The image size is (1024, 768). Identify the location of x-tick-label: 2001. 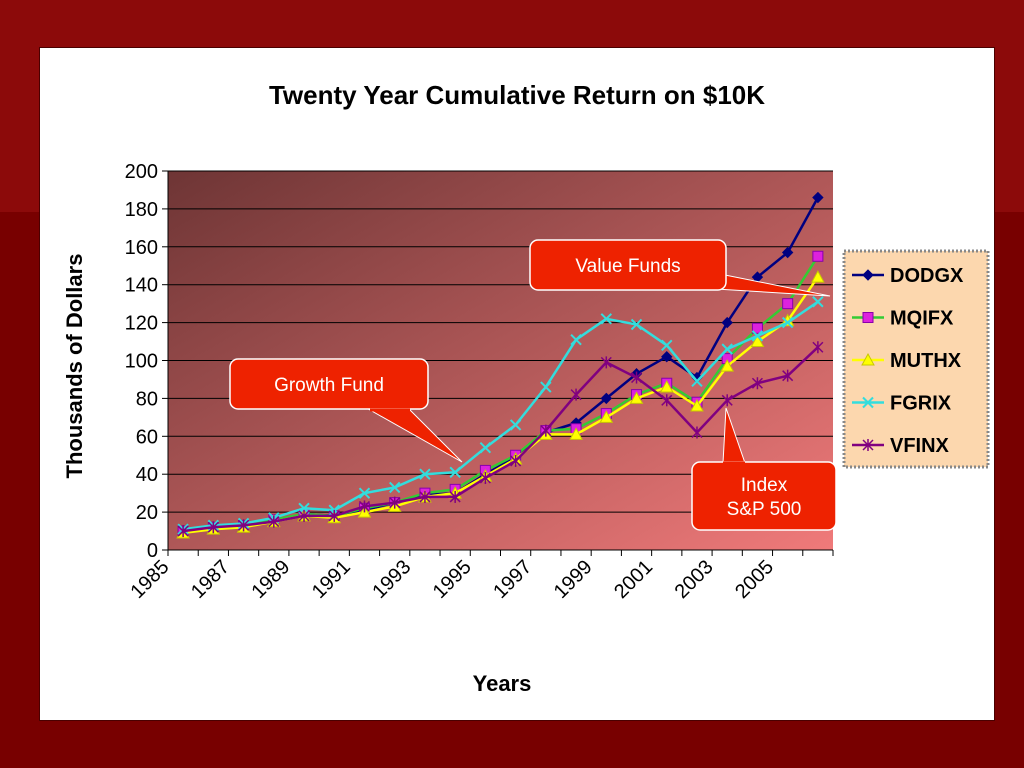
(633, 579).